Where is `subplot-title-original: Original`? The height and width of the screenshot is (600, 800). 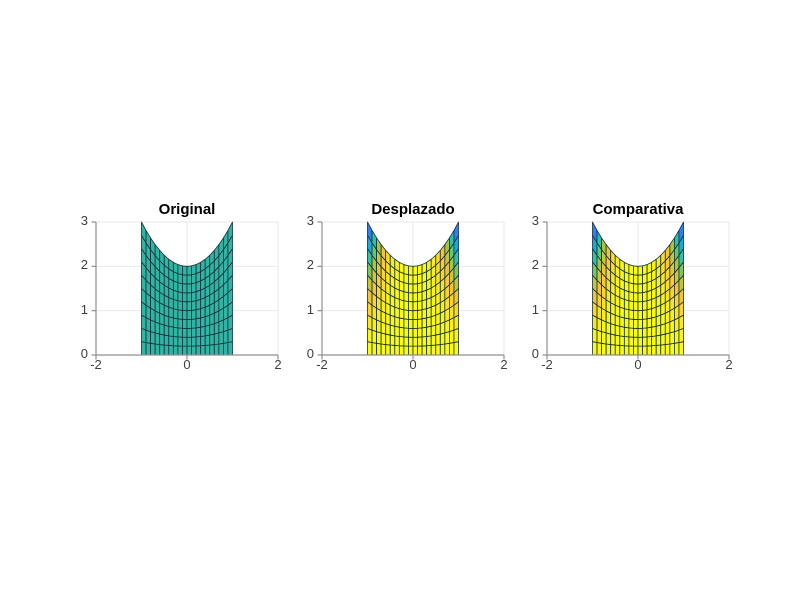
subplot-title-original: Original is located at coordinates (187, 209).